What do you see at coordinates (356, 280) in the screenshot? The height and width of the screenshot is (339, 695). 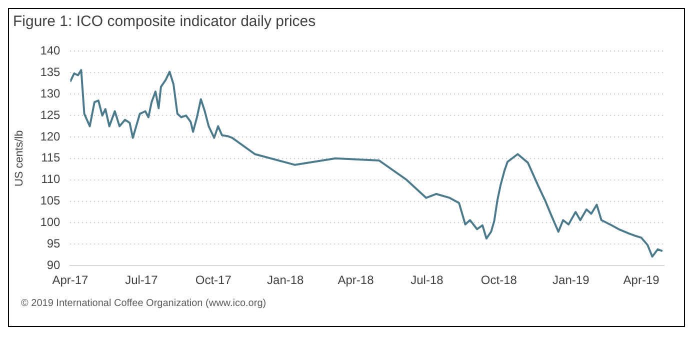 I see `x-tick-label: Apr-18` at bounding box center [356, 280].